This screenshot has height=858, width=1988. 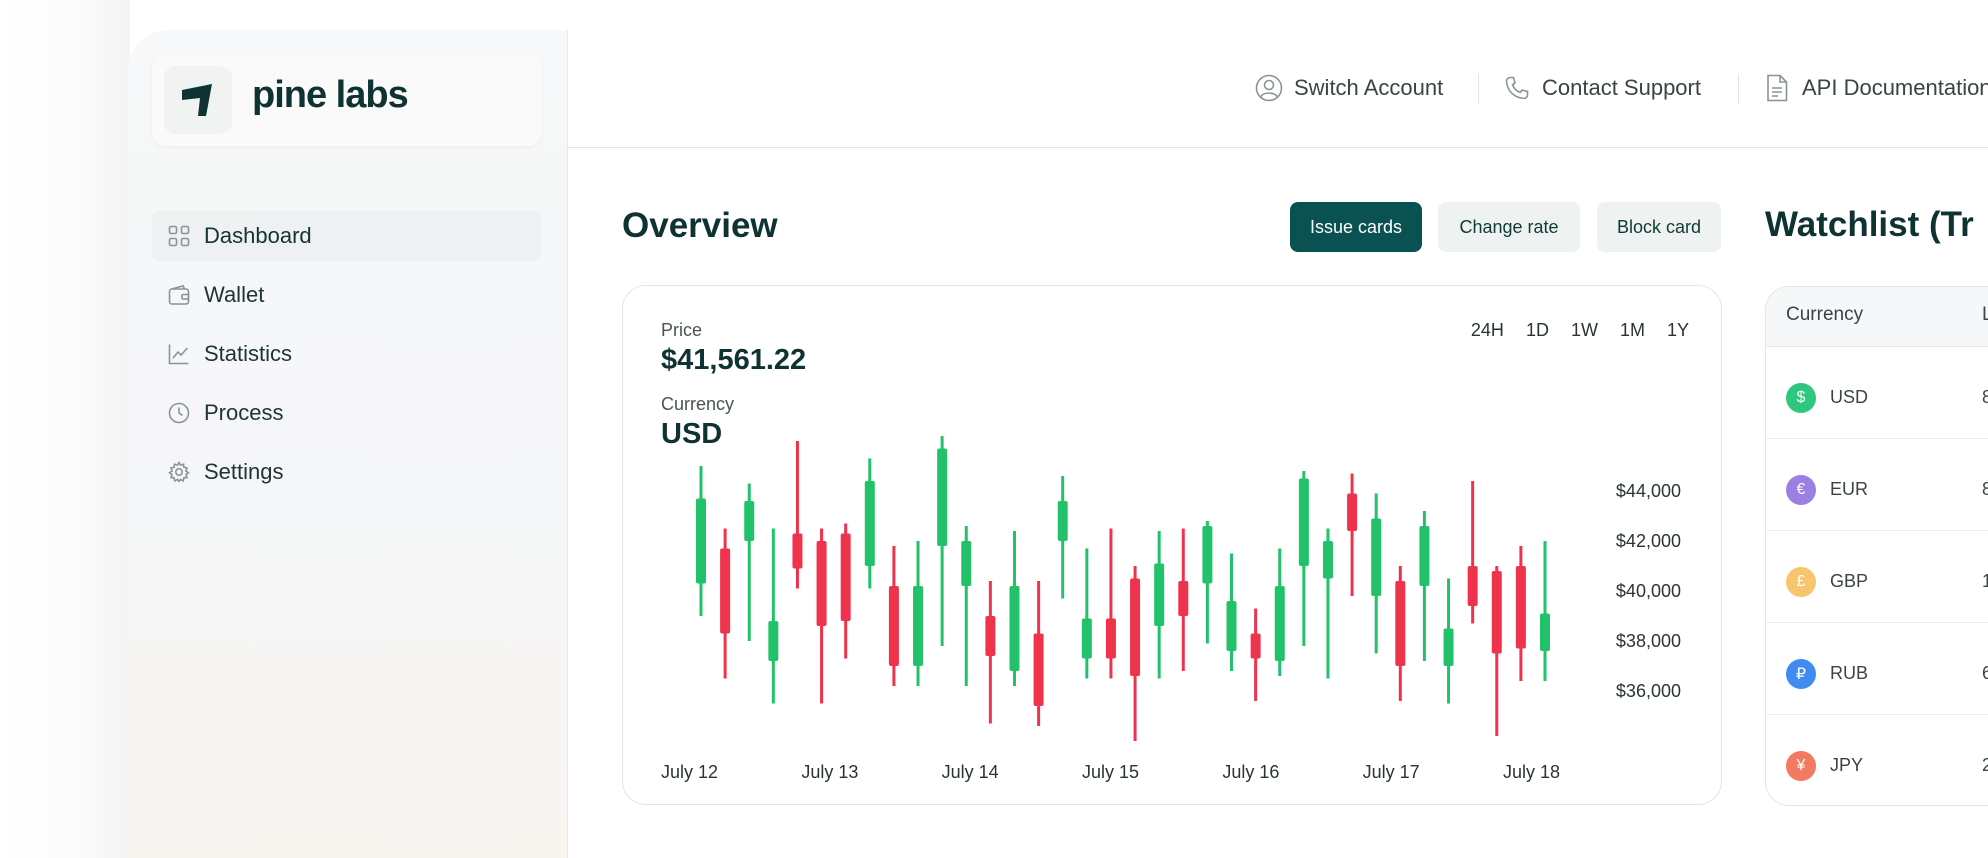 I want to click on column-header-last: L, so click(x=1985, y=315).